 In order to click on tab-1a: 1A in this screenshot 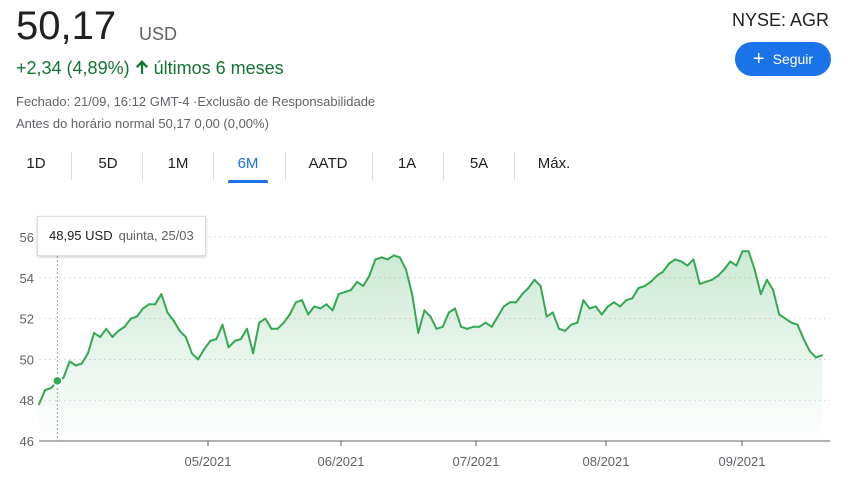, I will do `click(407, 163)`.